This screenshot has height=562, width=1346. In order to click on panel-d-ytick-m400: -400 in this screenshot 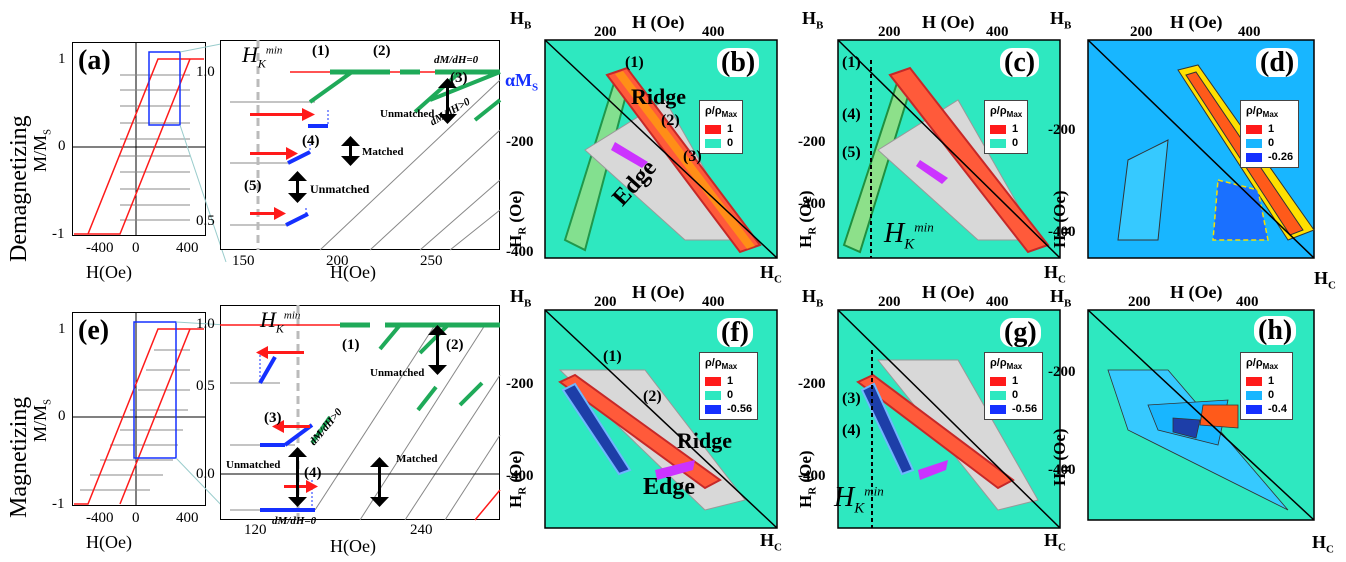, I will do `click(1062, 232)`.